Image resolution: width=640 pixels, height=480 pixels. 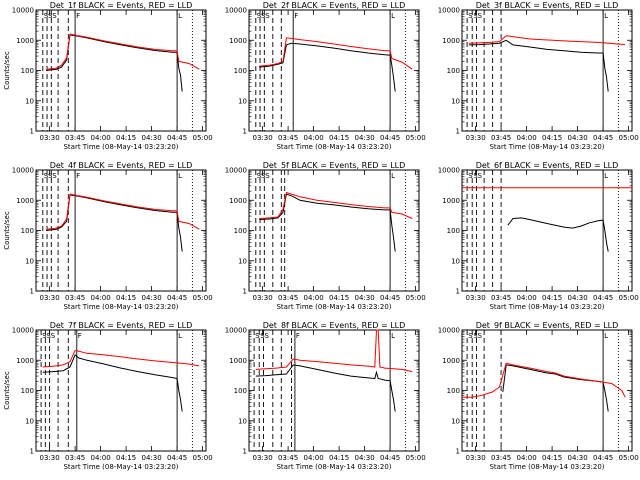 What do you see at coordinates (80, 336) in the screenshot?
I see `event-marker-label: F` at bounding box center [80, 336].